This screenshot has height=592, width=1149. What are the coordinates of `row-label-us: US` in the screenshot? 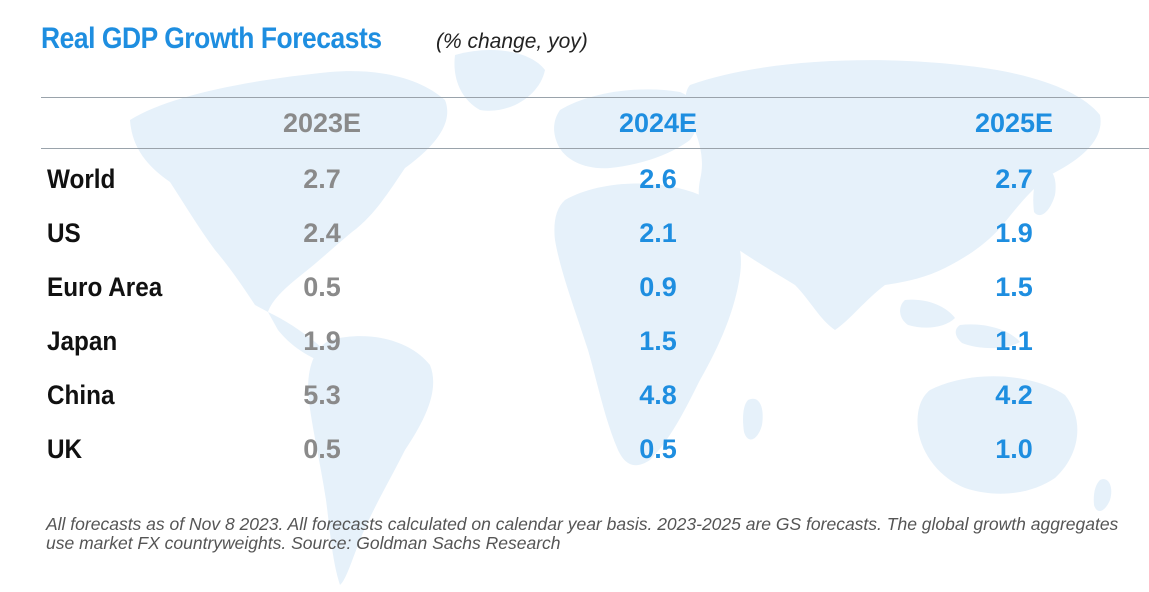 It's located at (64, 233).